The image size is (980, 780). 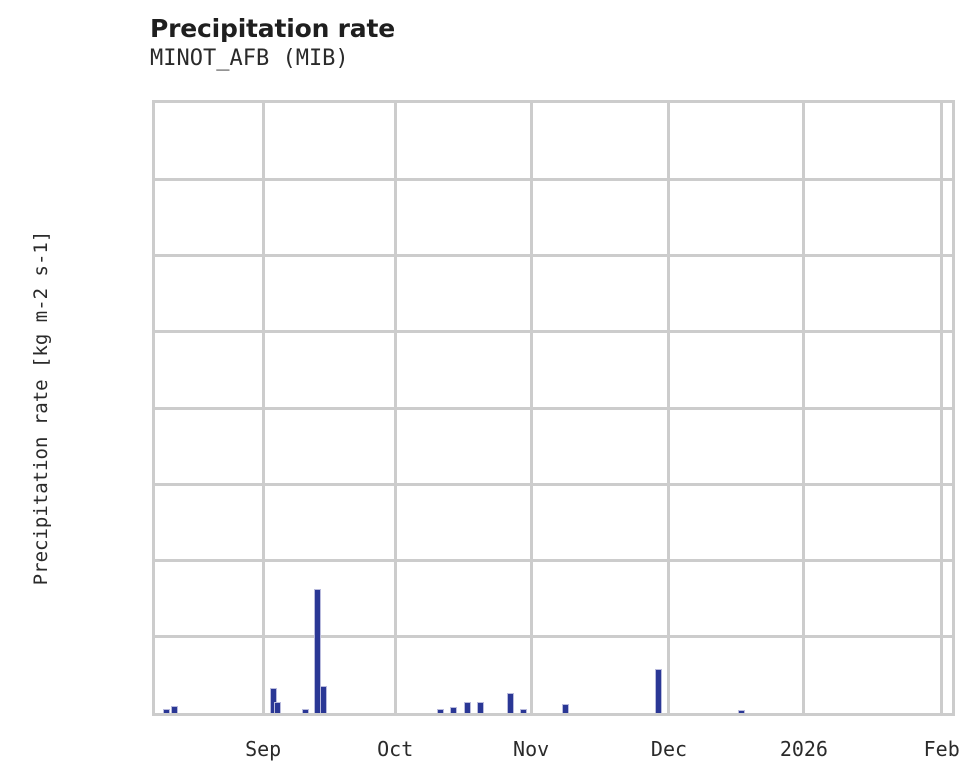 What do you see at coordinates (941, 749) in the screenshot?
I see `x-tick-label: Feb` at bounding box center [941, 749].